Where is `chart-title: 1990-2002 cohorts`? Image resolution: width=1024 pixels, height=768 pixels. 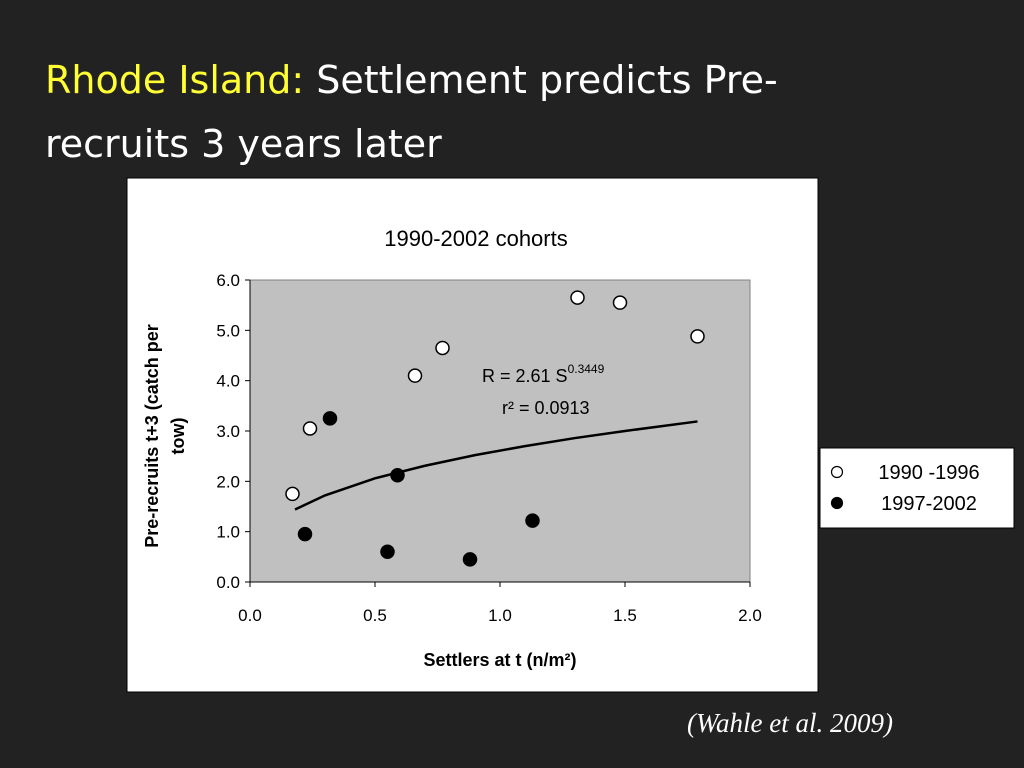 chart-title: 1990-2002 cohorts is located at coordinates (475, 238).